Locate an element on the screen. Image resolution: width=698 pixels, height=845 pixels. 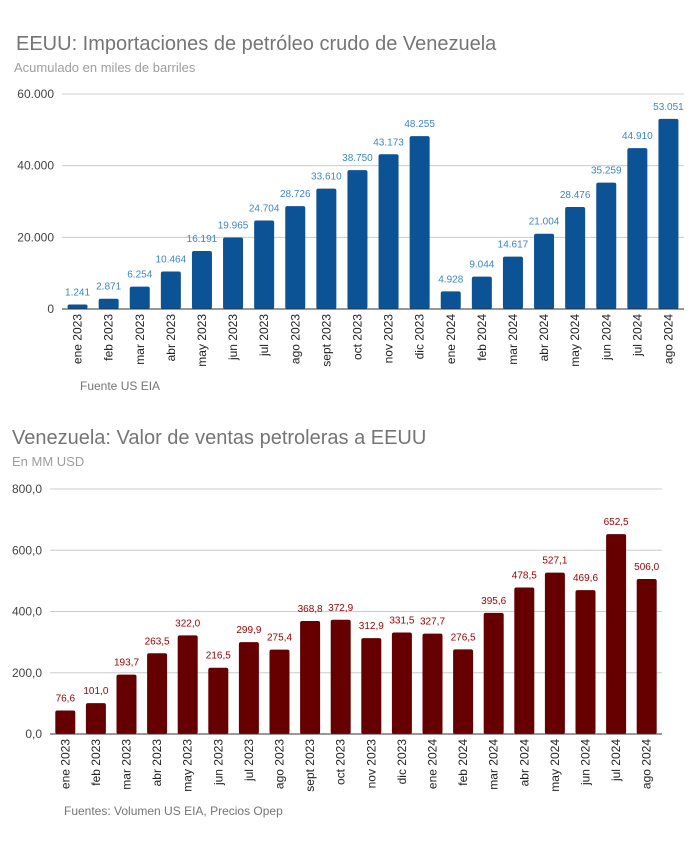
chart1-x-tick-label: jun 2023 is located at coordinates (233, 337).